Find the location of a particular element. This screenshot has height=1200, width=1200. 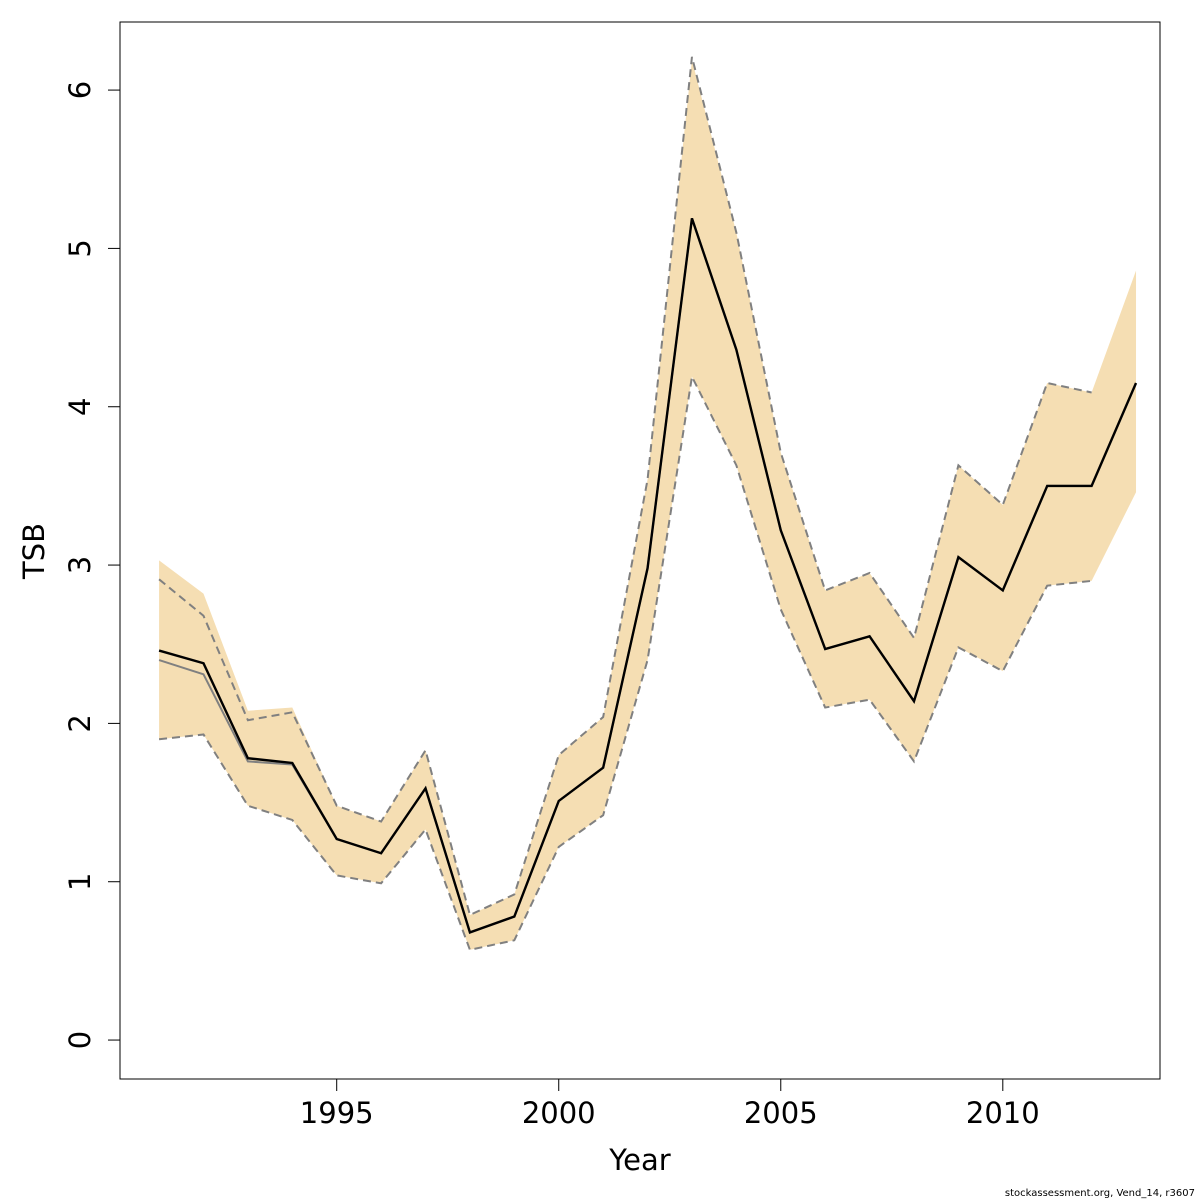

x-tick-label: 2000 is located at coordinates (559, 1113).